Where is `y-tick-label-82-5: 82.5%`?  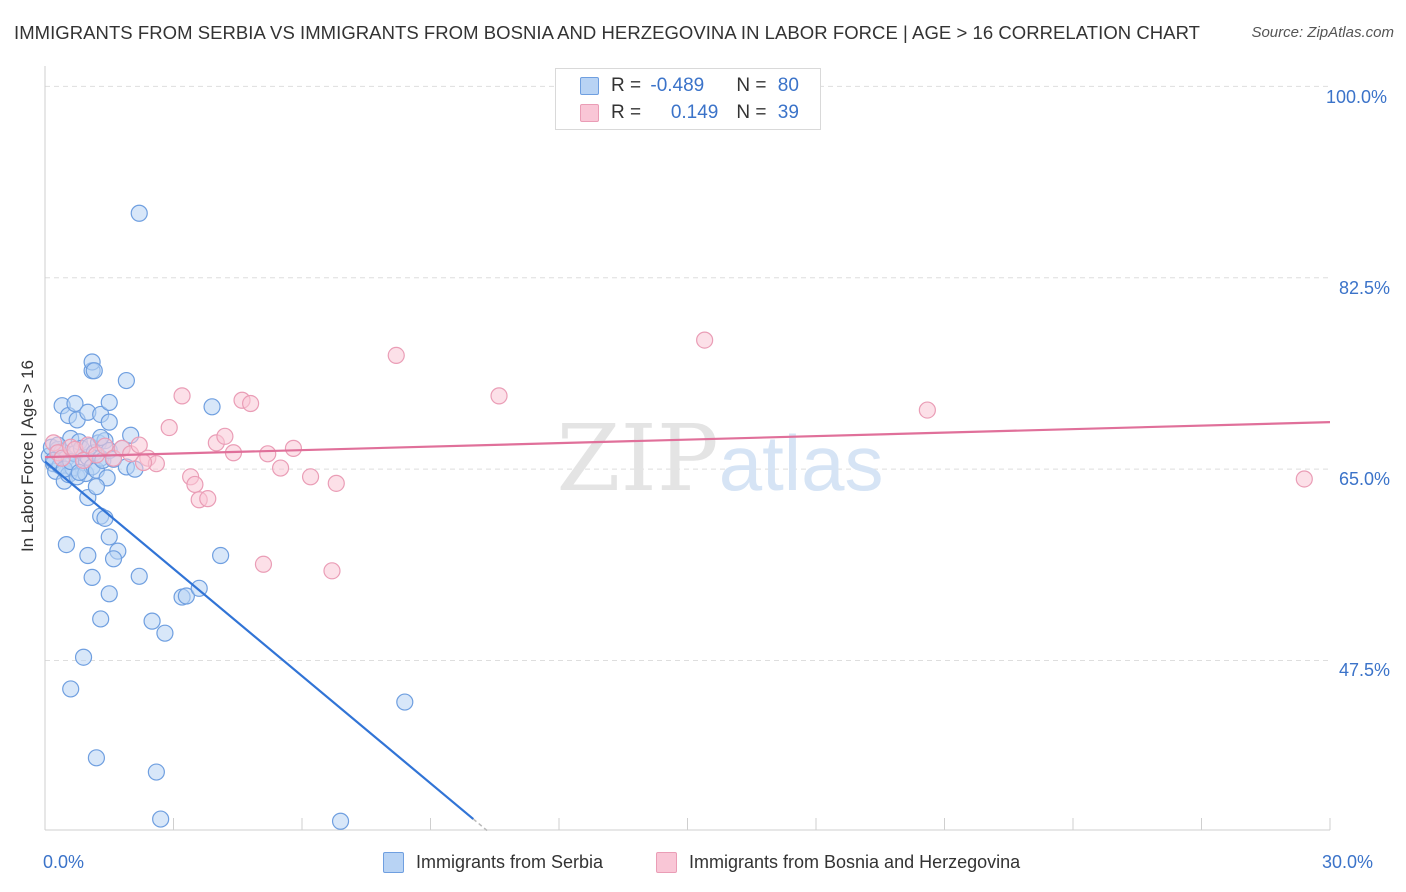 y-tick-label-82-5: 82.5% is located at coordinates (1365, 288).